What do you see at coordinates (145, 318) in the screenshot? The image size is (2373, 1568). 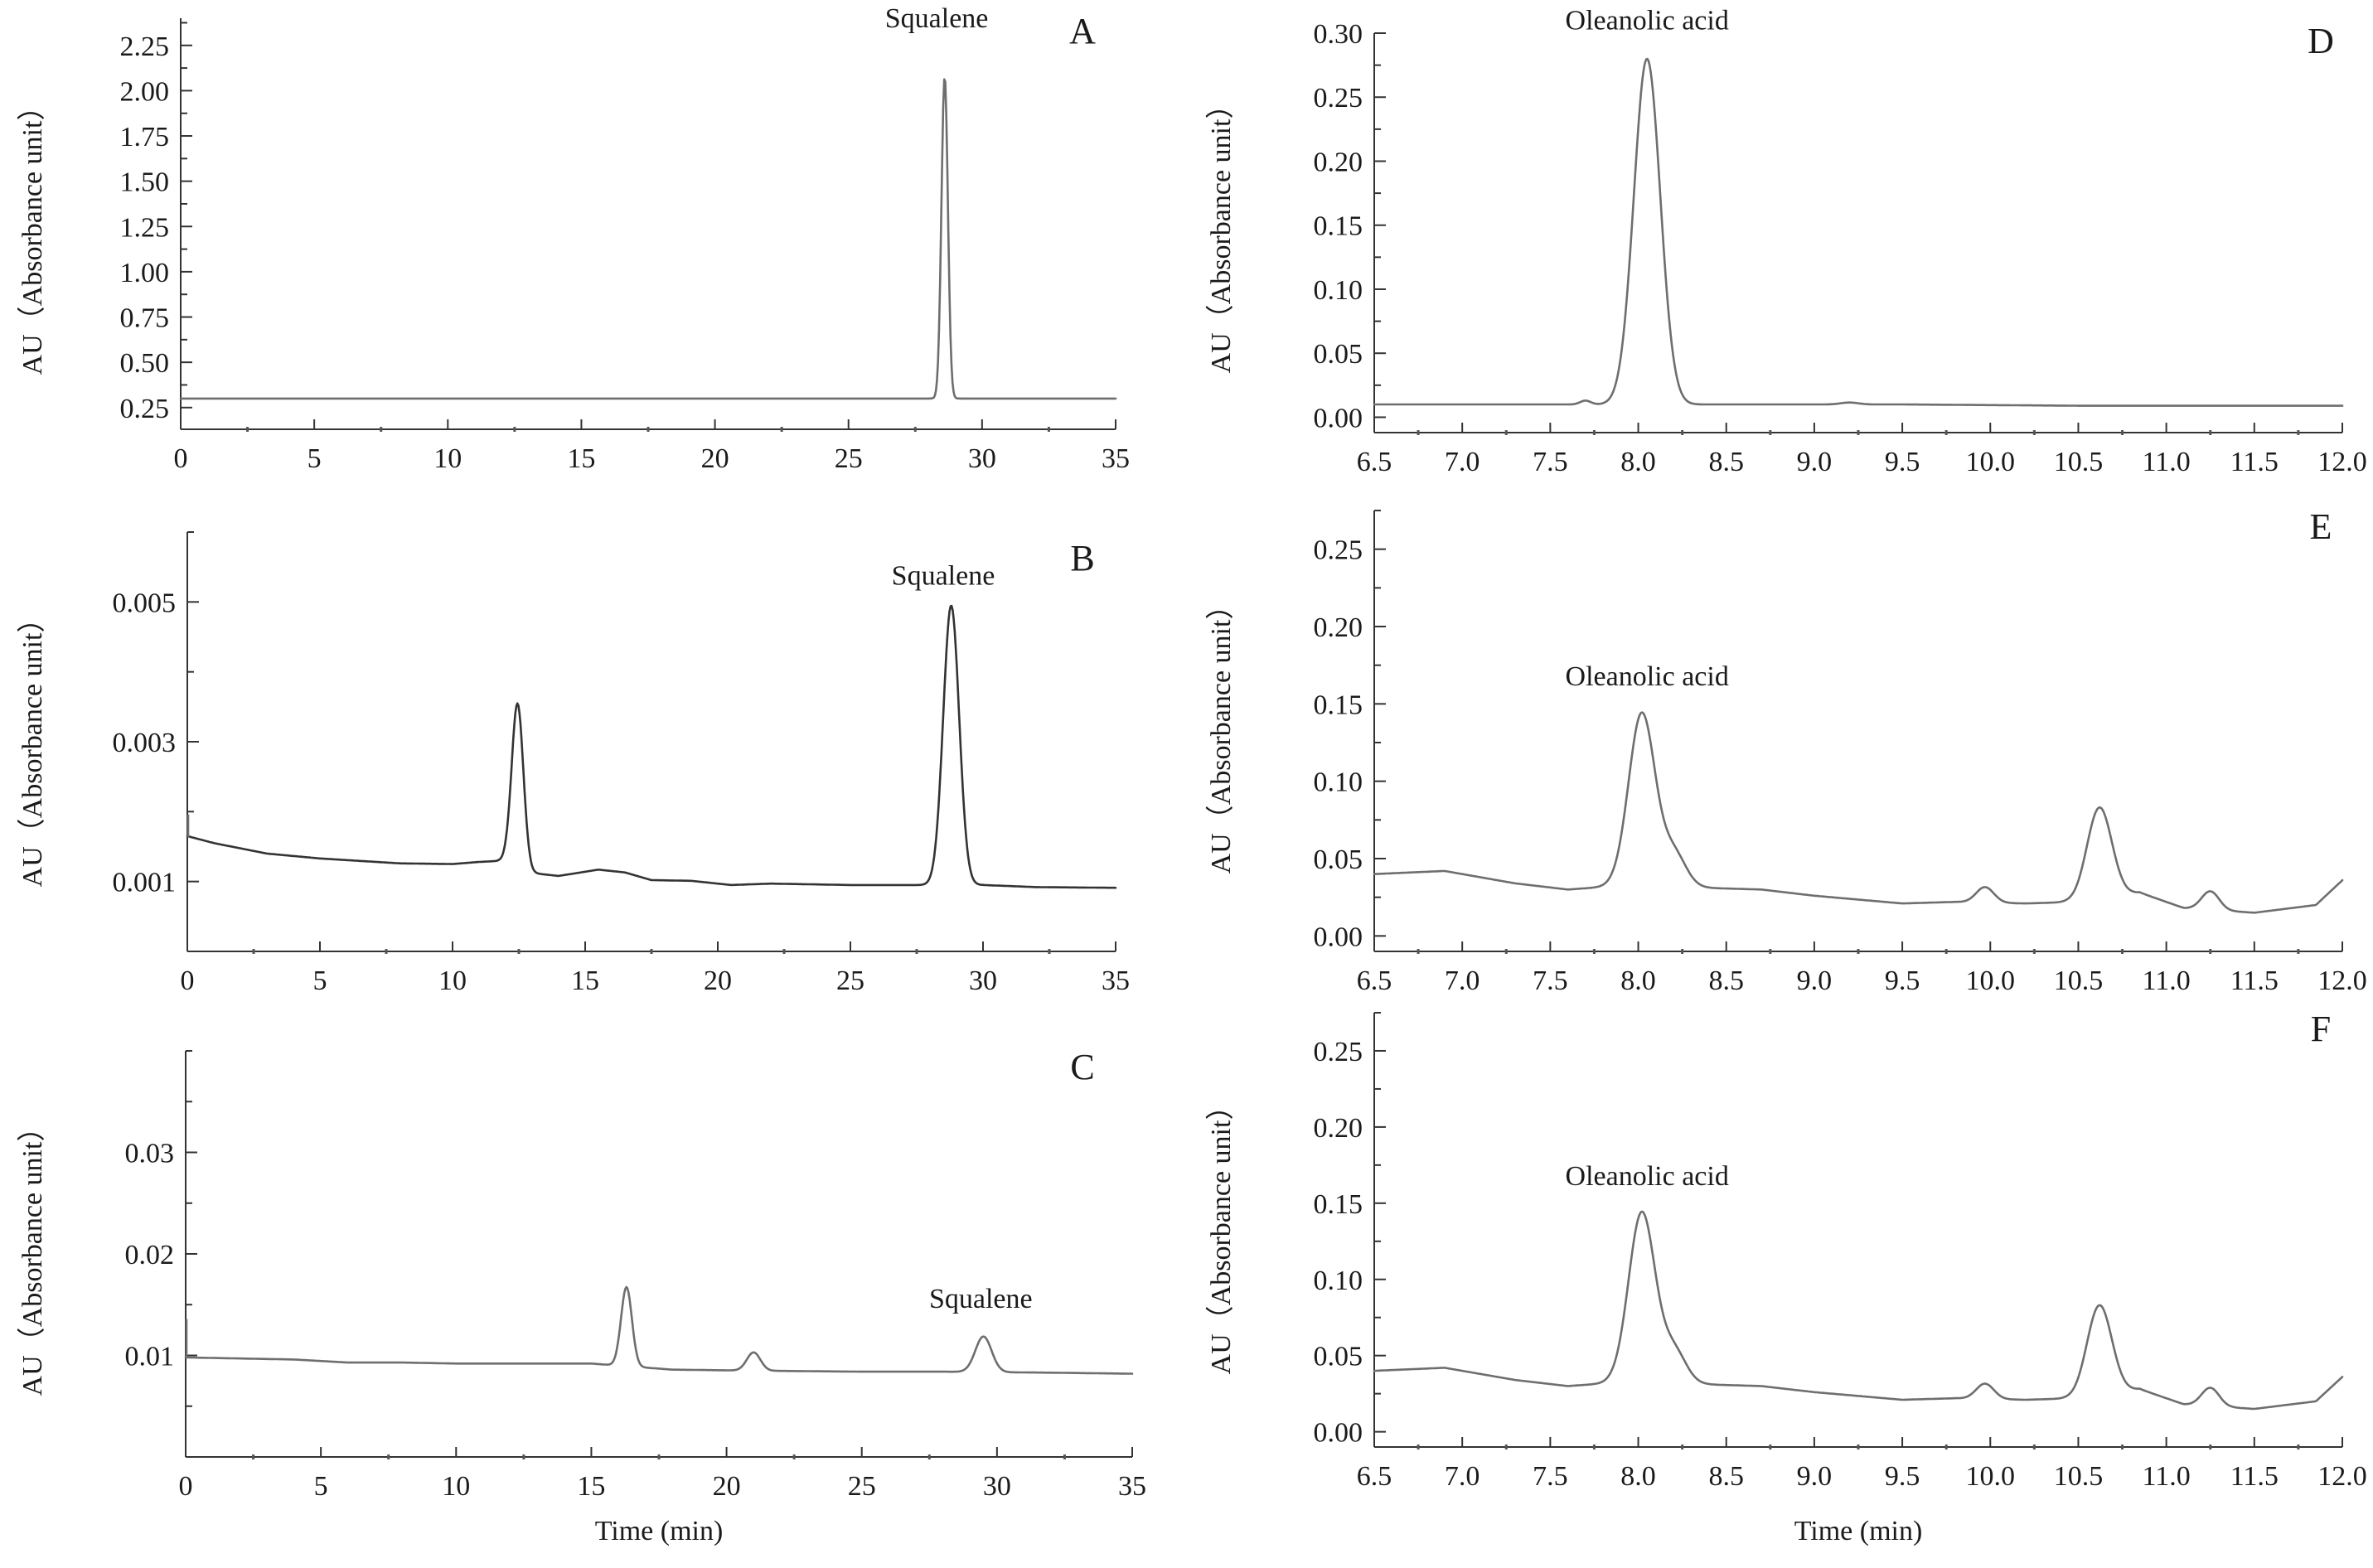 I see `y-tick-label: 0.75` at bounding box center [145, 318].